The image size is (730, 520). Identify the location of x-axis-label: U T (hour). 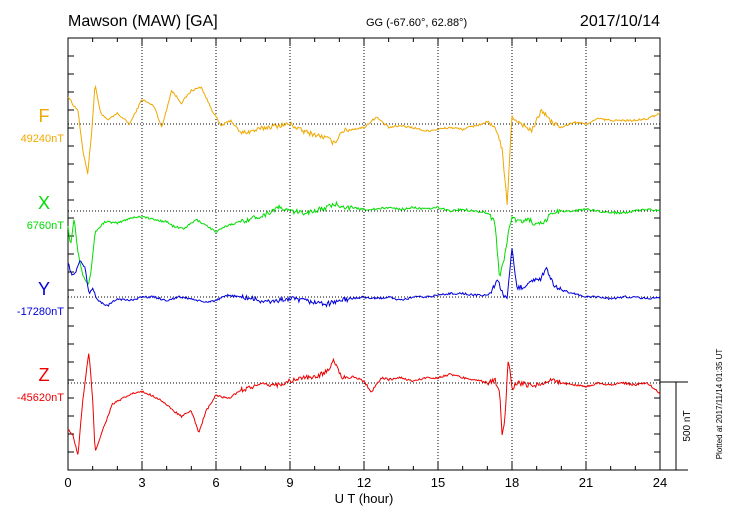
(364, 498).